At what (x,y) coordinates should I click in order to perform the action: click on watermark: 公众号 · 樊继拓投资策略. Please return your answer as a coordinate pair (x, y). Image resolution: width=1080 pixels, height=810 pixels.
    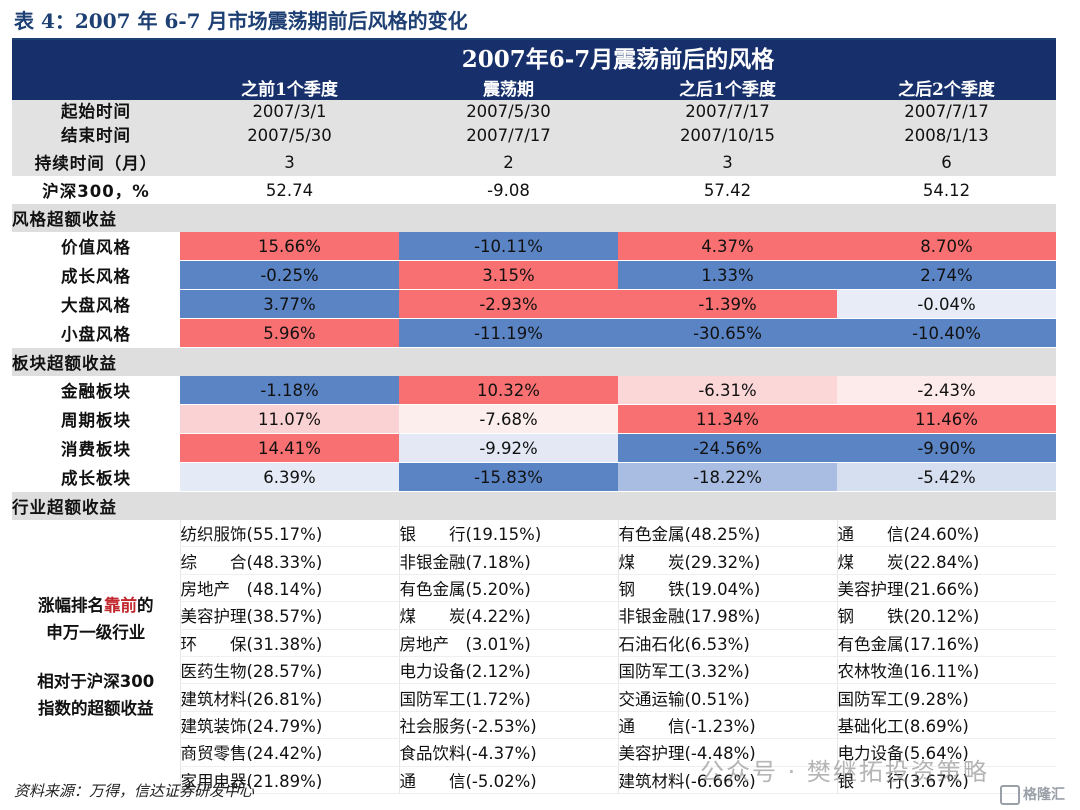
    Looking at the image, I should click on (844, 772).